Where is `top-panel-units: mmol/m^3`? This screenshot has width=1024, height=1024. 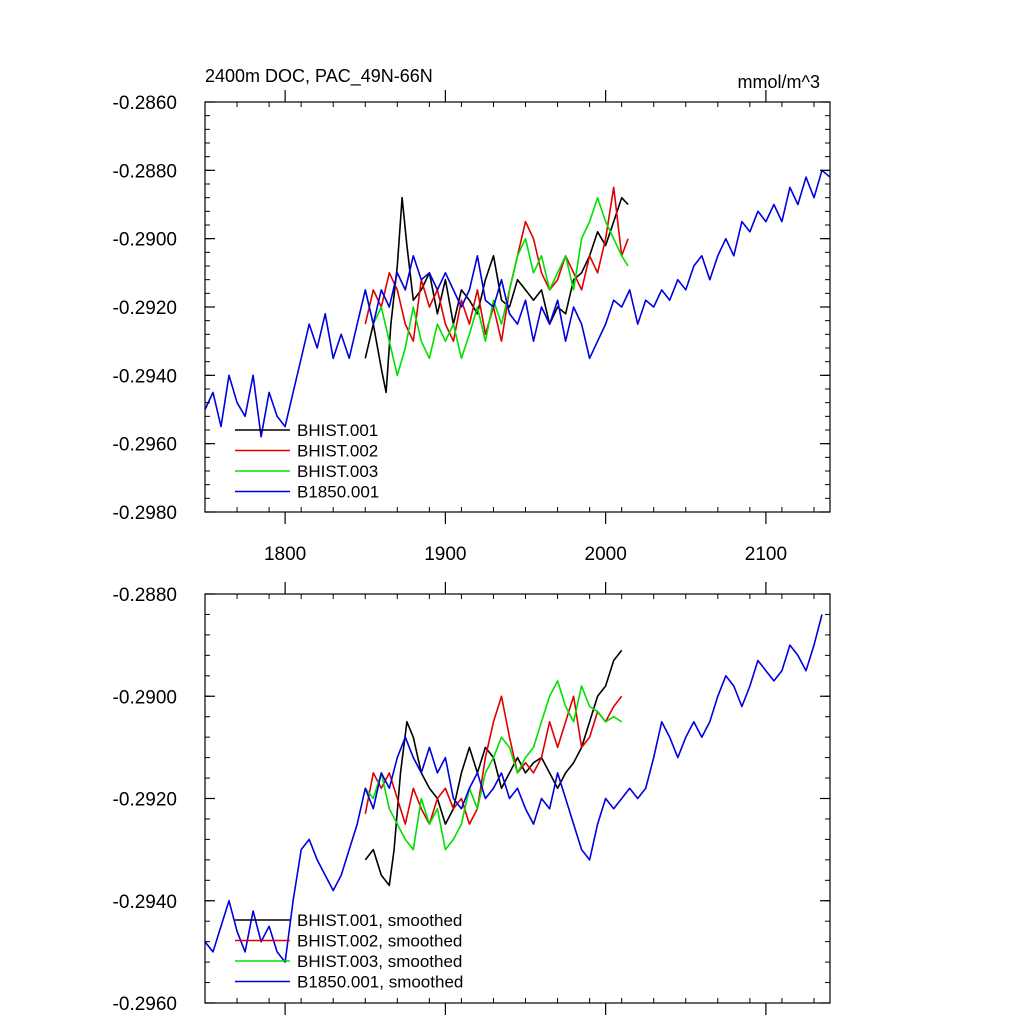
top-panel-units: mmol/m^3 is located at coordinates (779, 82).